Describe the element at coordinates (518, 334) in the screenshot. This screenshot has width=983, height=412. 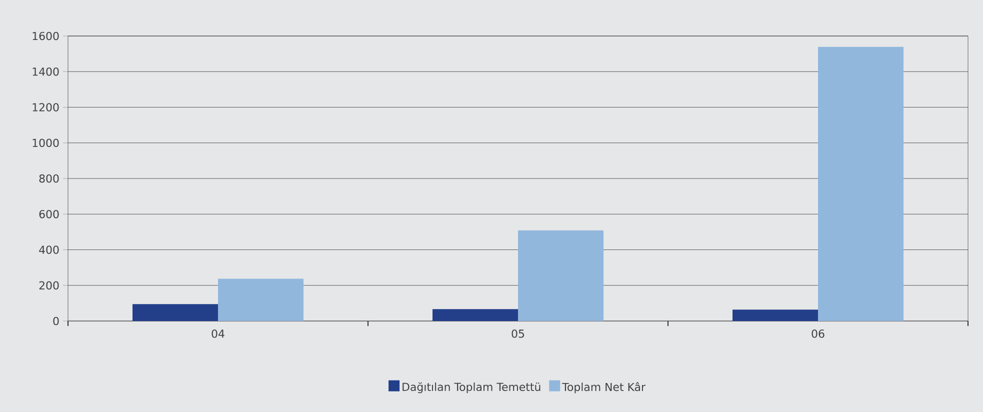
I see `x-tick-label: 05` at that location.